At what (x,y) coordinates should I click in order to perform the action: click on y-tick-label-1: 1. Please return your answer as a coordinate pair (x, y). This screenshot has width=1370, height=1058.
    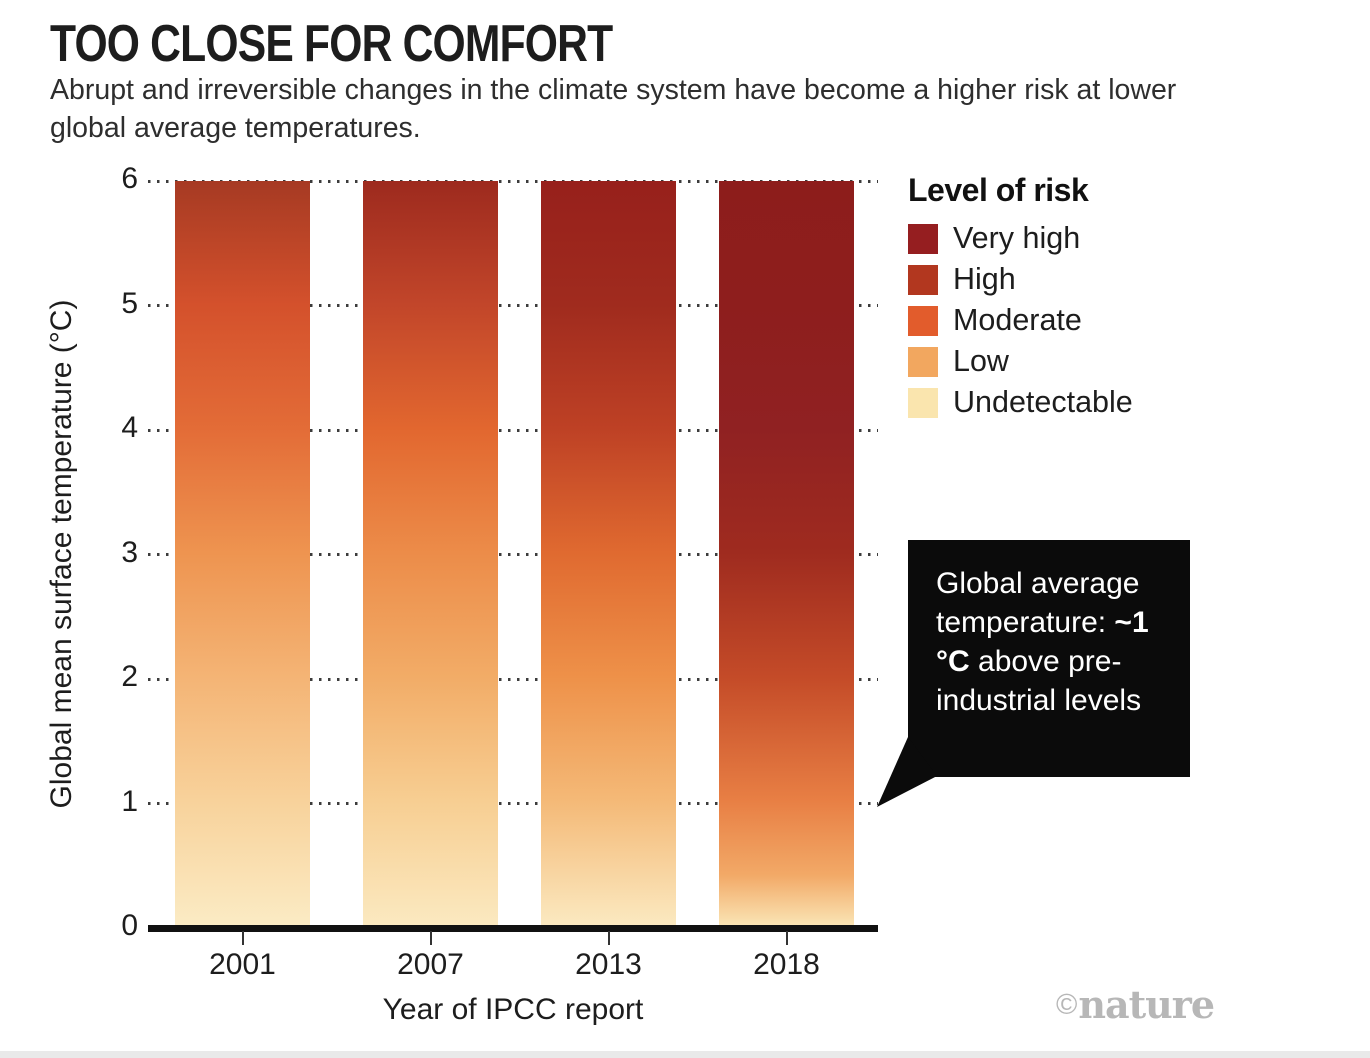
    Looking at the image, I should click on (129, 801).